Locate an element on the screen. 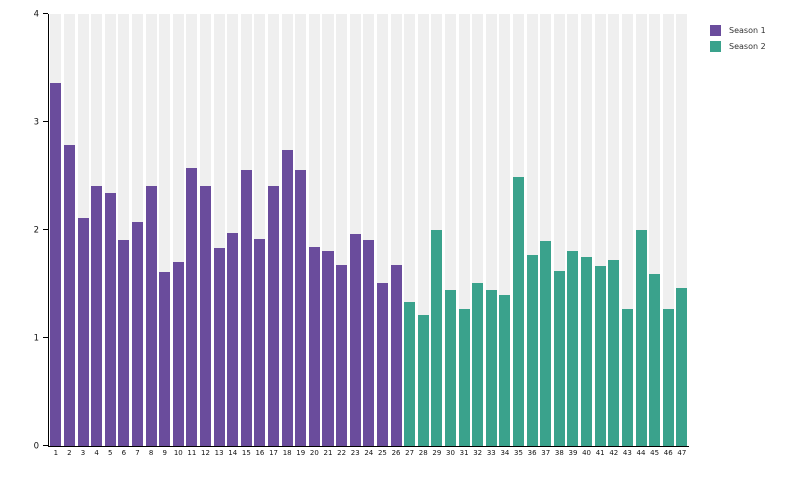 Image resolution: width=794 pixels, height=500 pixels. bar-slot-32: 32 is located at coordinates (478, 235).